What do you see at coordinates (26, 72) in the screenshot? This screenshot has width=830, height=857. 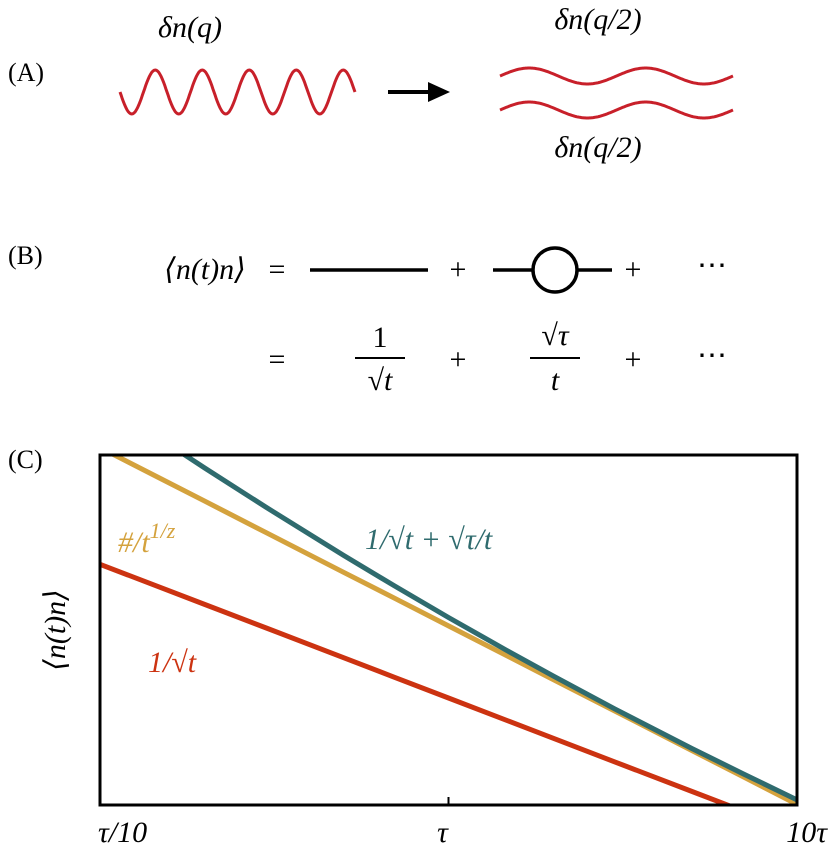 I see `panel-label: (A)` at bounding box center [26, 72].